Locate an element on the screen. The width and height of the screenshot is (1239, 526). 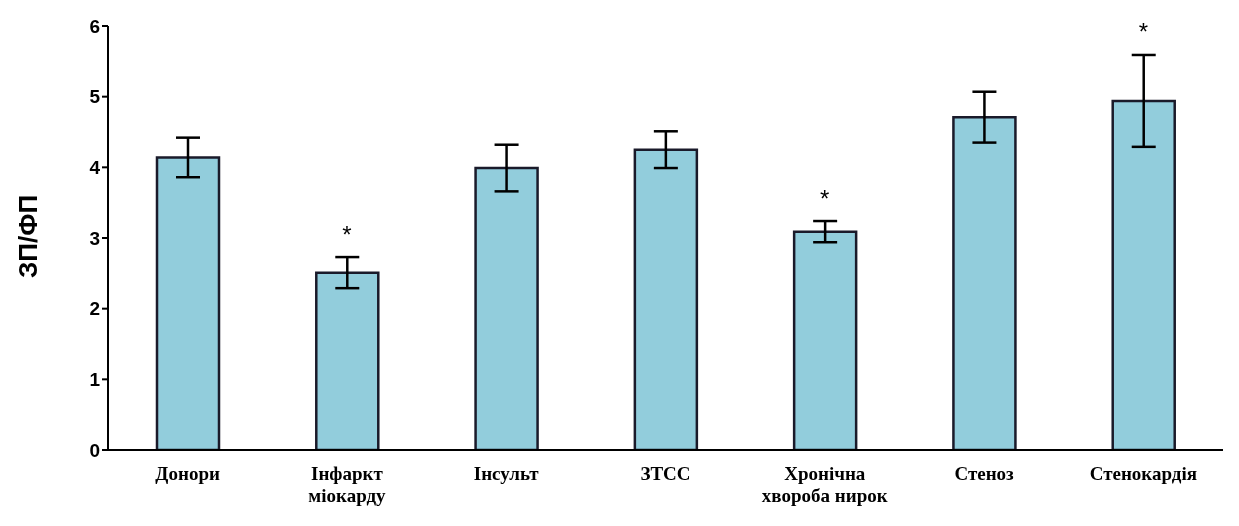
x-tick-label: Інсульт is located at coordinates (506, 473).